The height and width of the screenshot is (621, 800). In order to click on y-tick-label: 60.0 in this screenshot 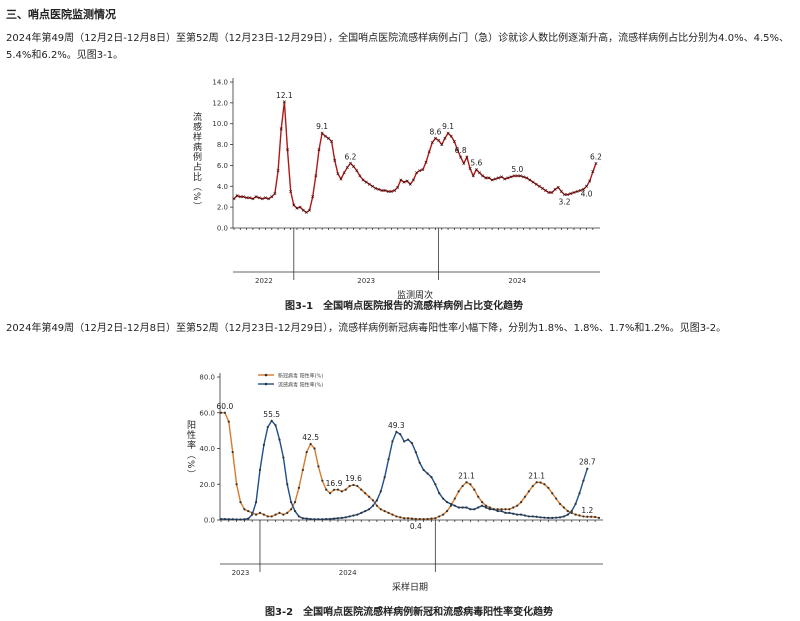, I will do `click(207, 413)`.